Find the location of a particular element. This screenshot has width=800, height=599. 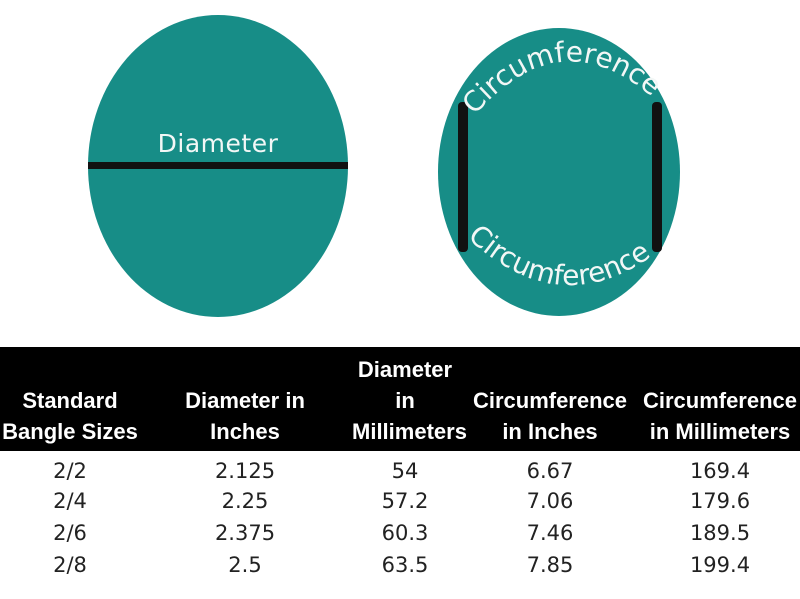

circumference-bracket-left is located at coordinates (463, 177).